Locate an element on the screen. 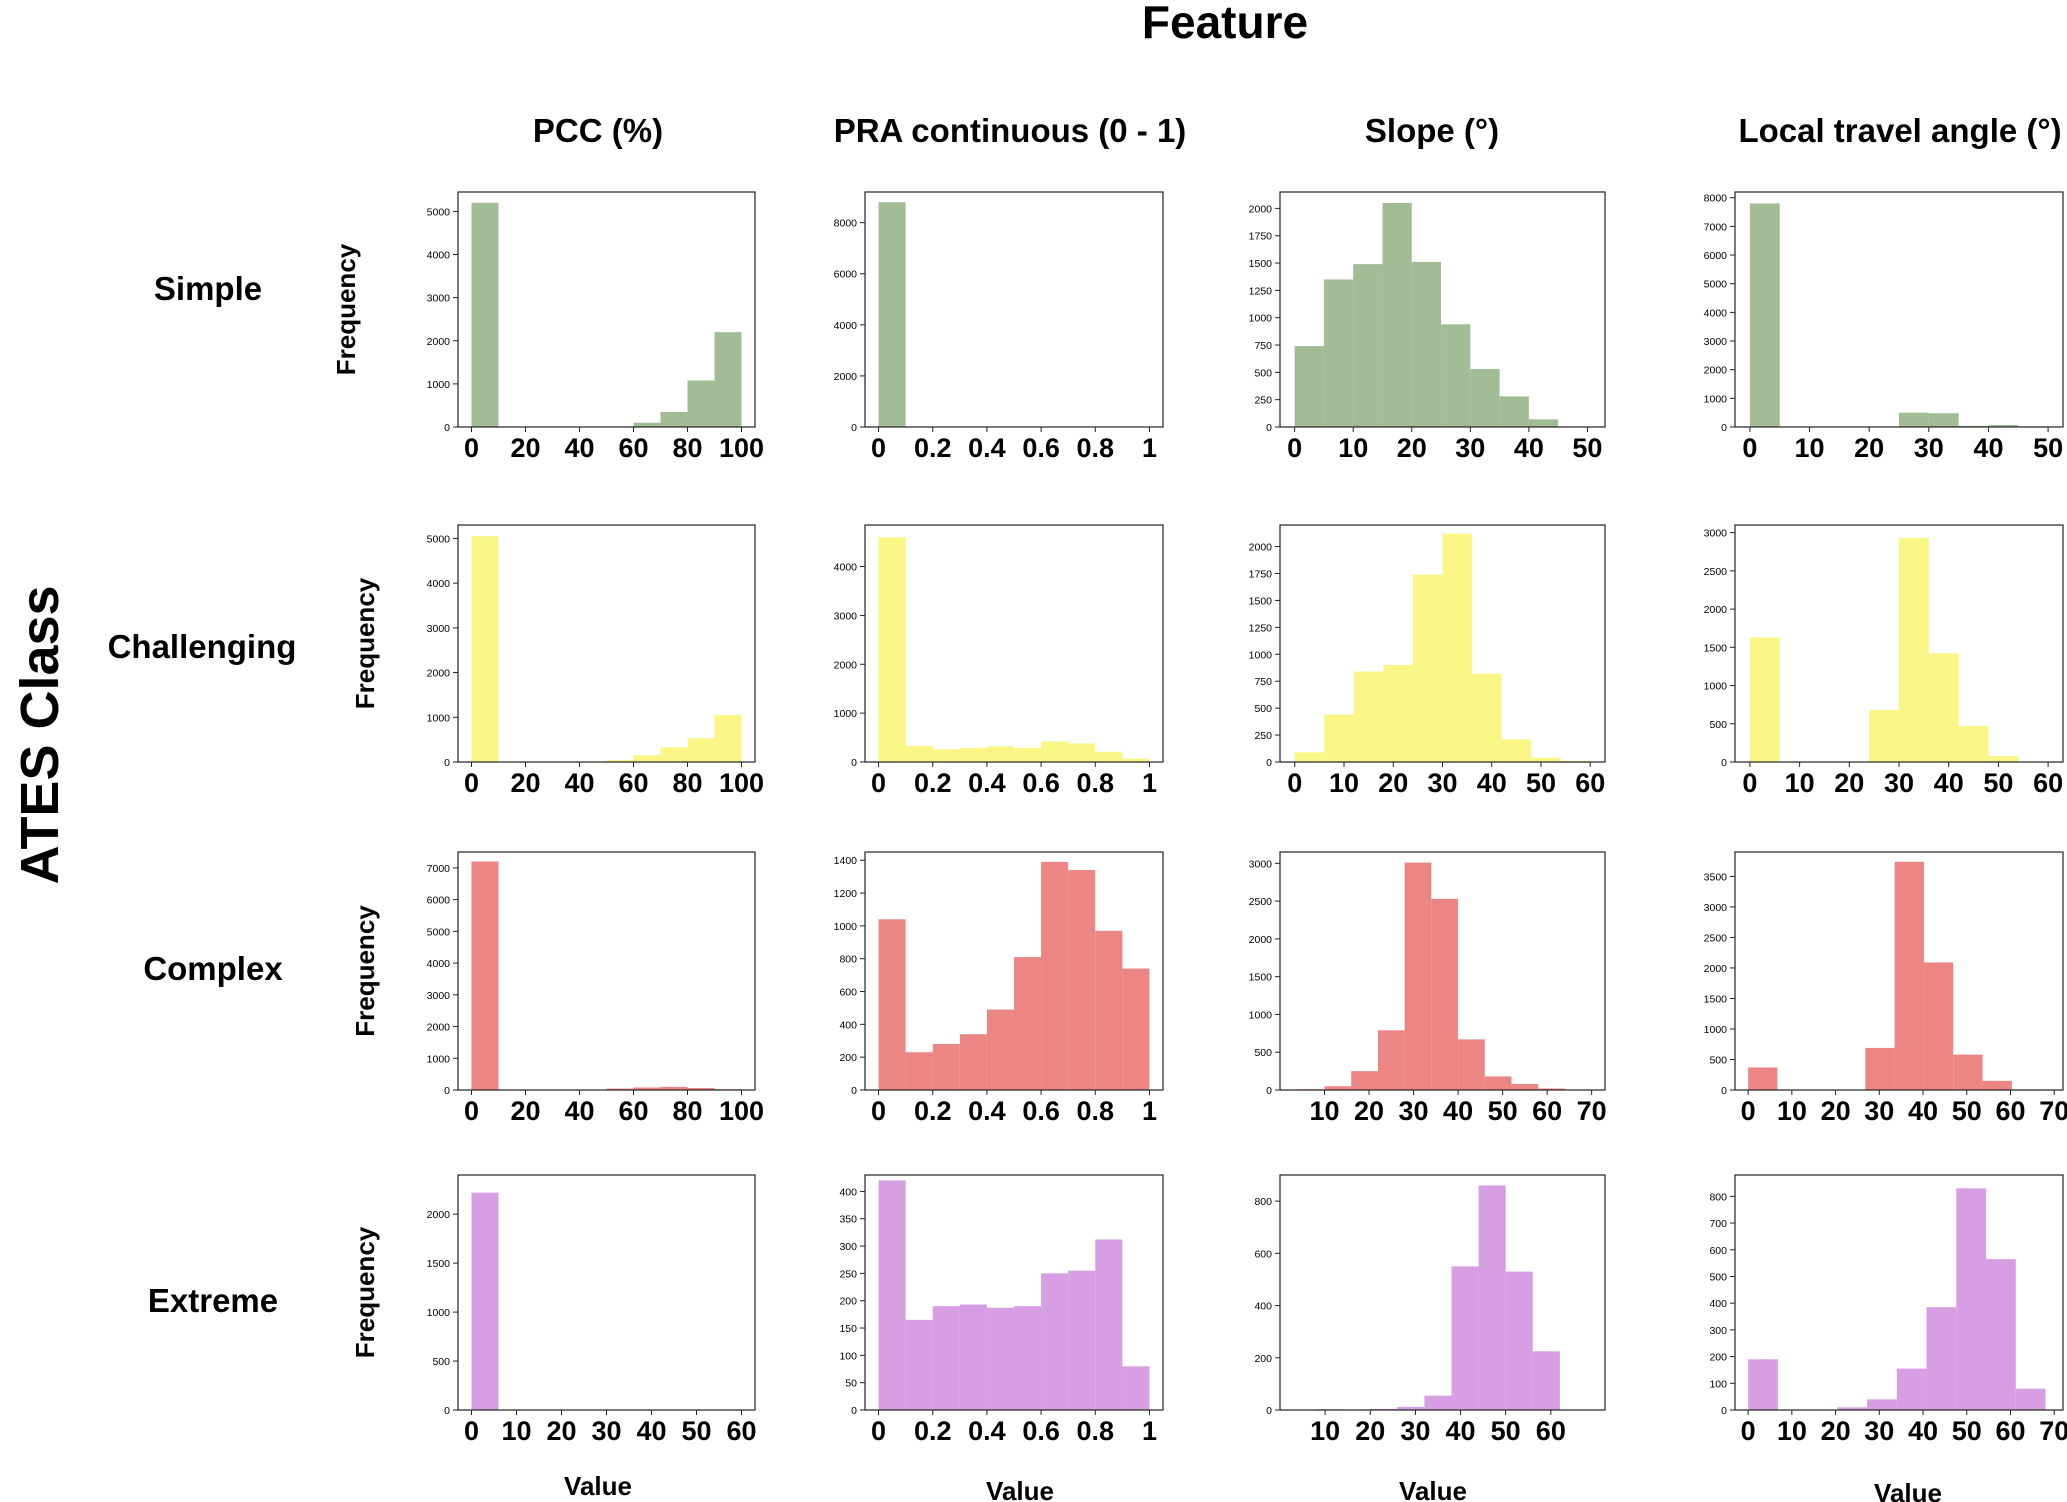 The height and width of the screenshot is (1502, 2067). x-axis-label: Value is located at coordinates (1020, 1489).